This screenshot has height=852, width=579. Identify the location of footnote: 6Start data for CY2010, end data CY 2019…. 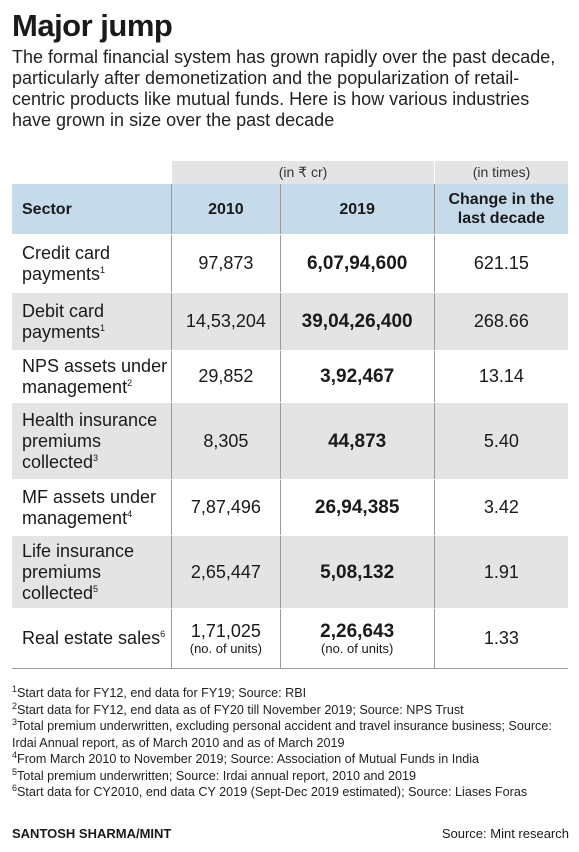
(292, 791).